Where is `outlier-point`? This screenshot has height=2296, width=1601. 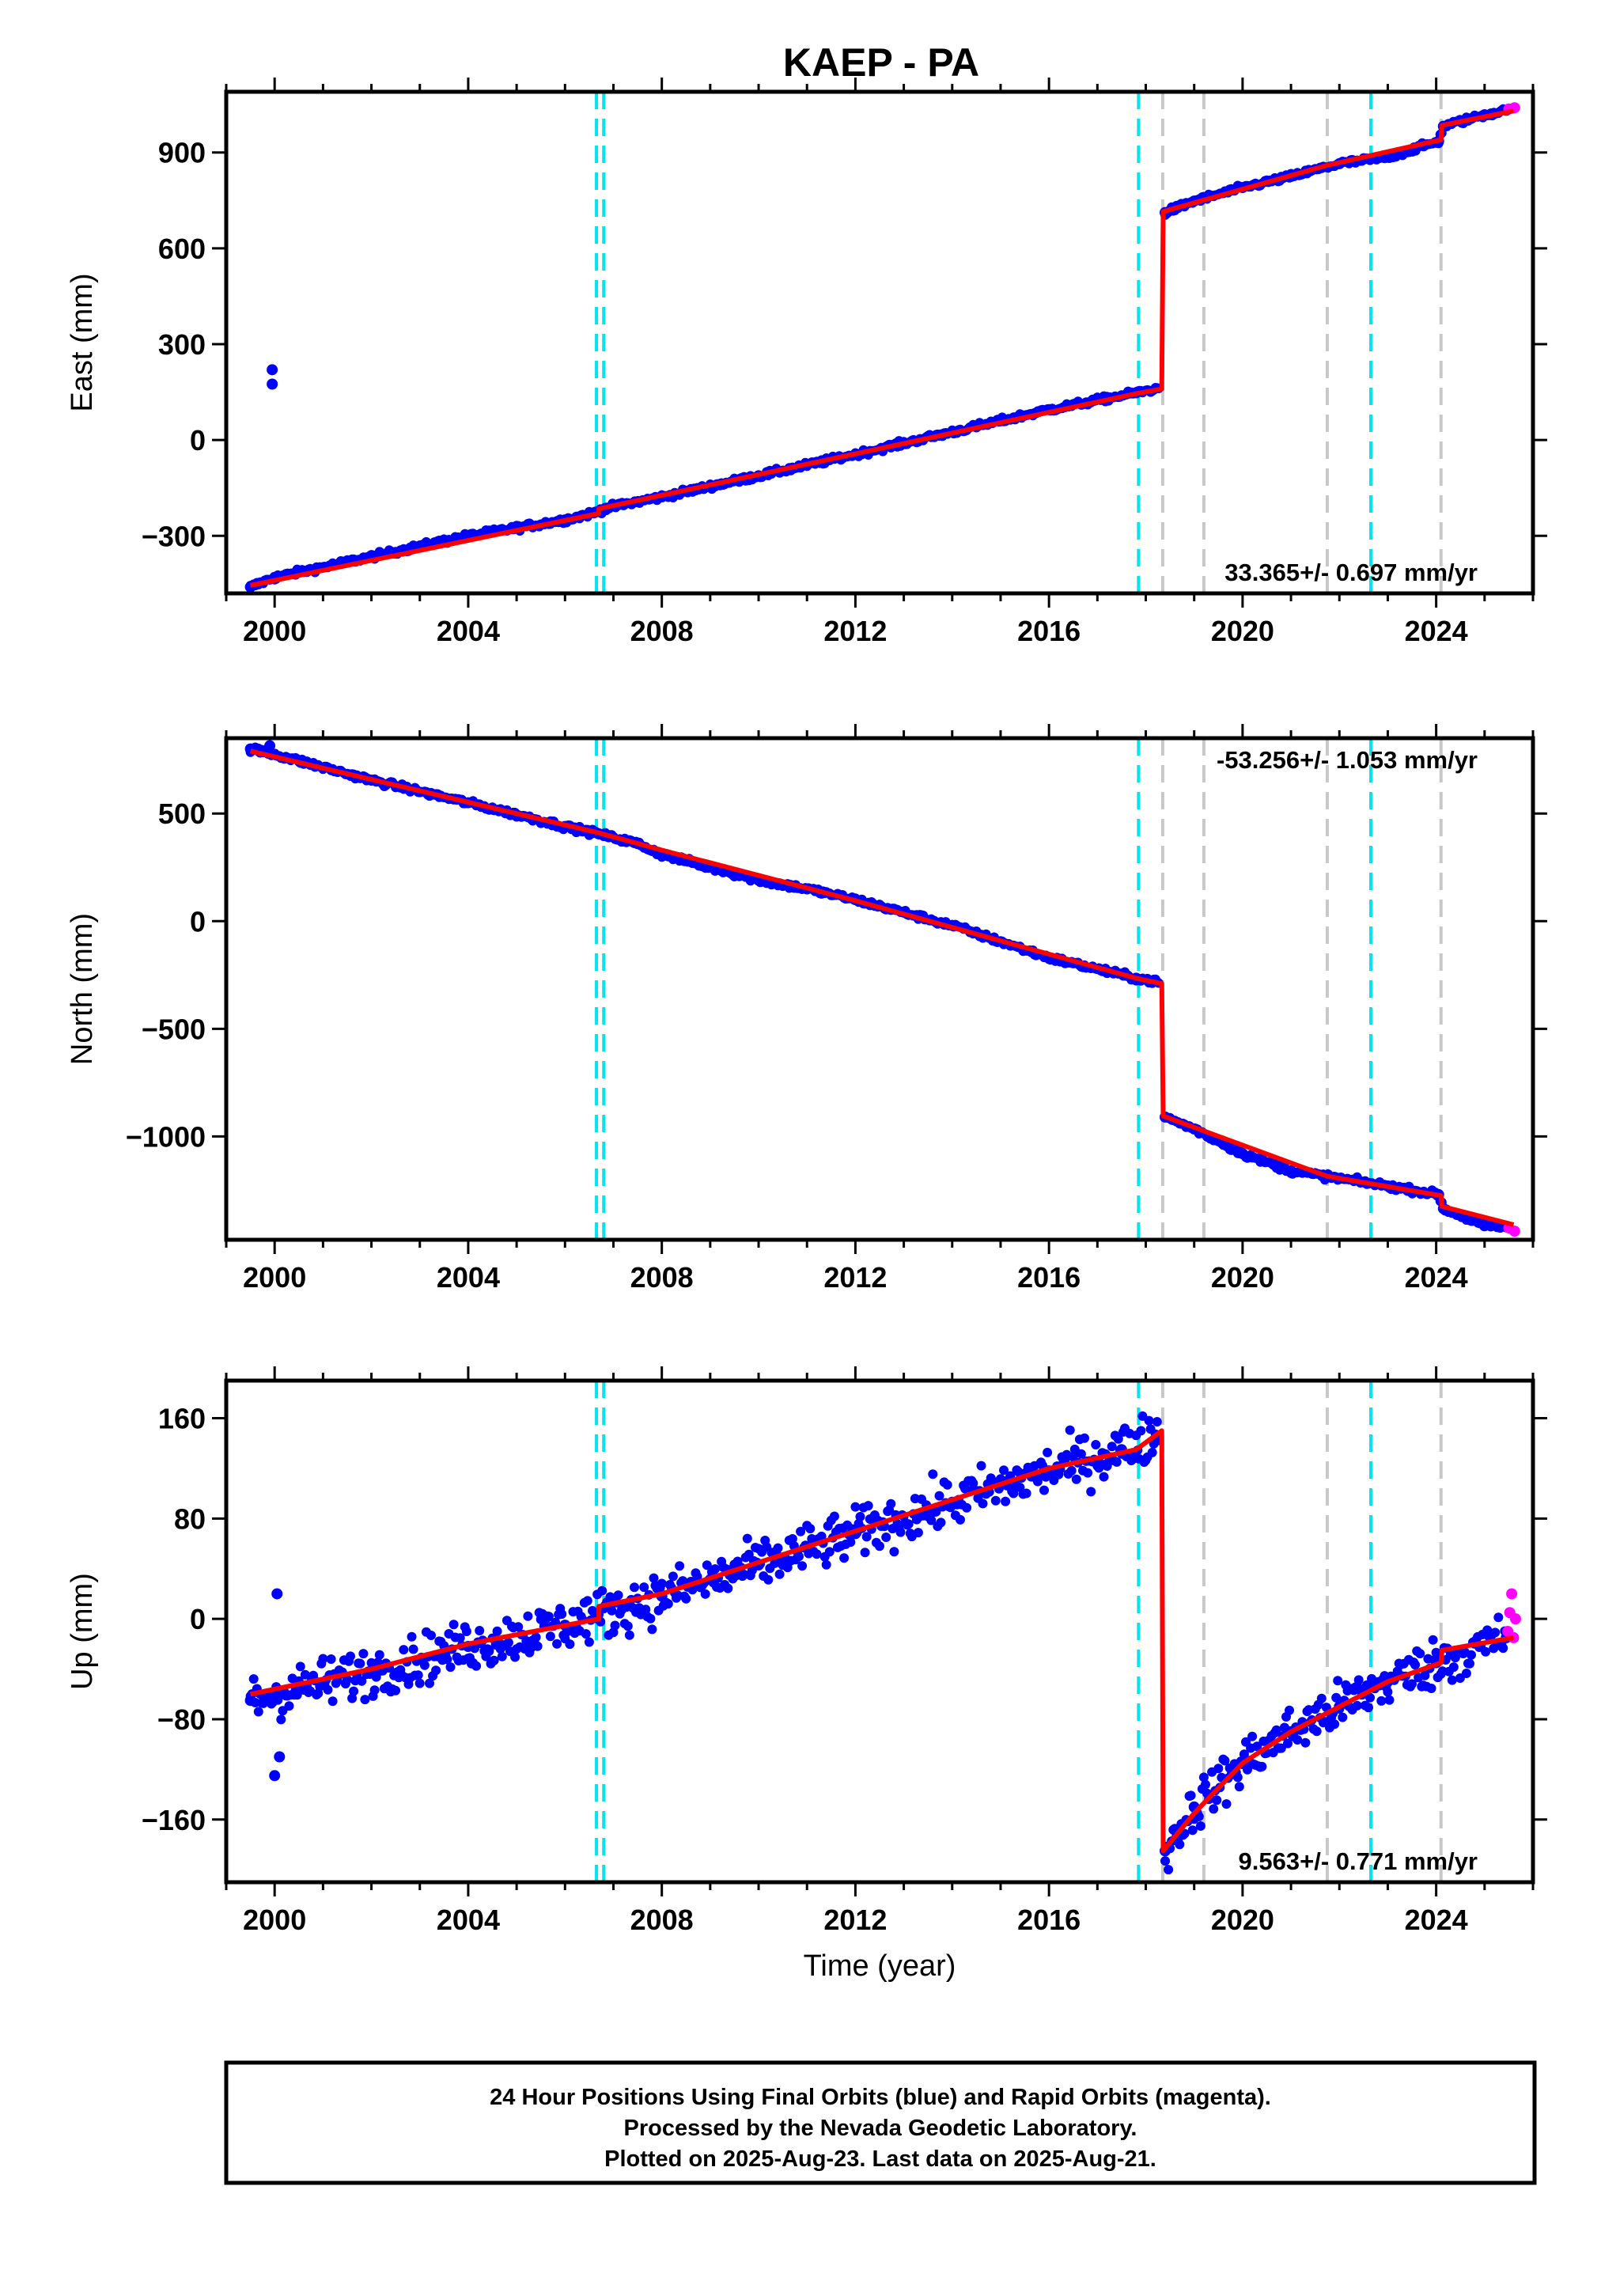
outlier-point is located at coordinates (273, 370).